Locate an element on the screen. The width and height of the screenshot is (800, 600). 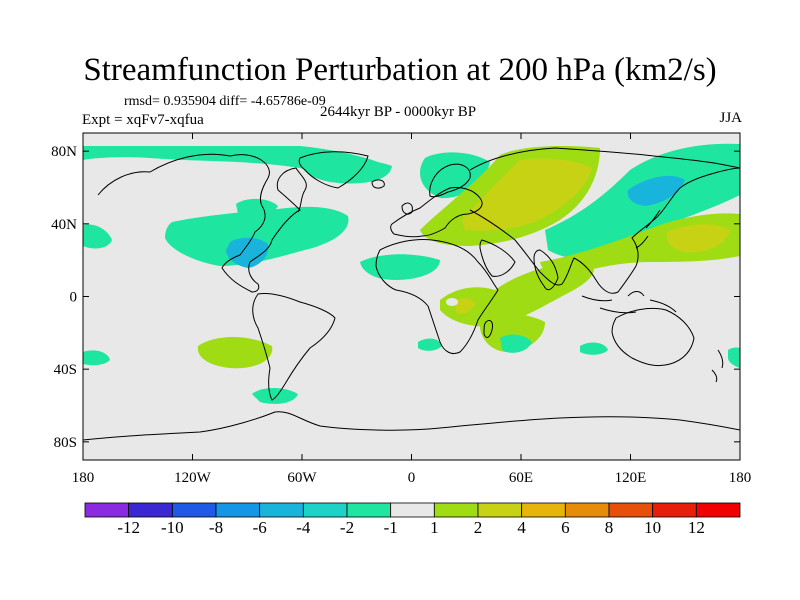
colorbar-label: -10 is located at coordinates (172, 527).